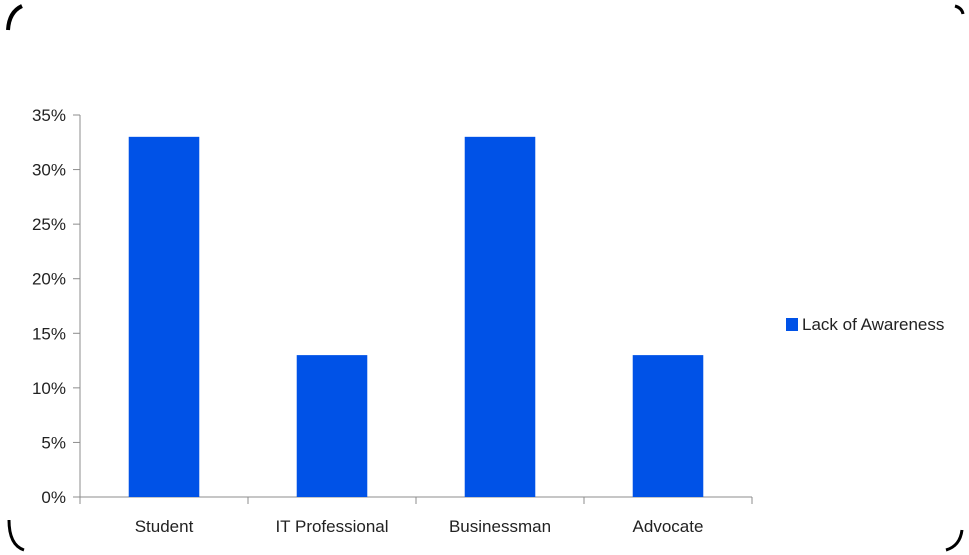  What do you see at coordinates (164, 526) in the screenshot?
I see `x-tick-label: Student` at bounding box center [164, 526].